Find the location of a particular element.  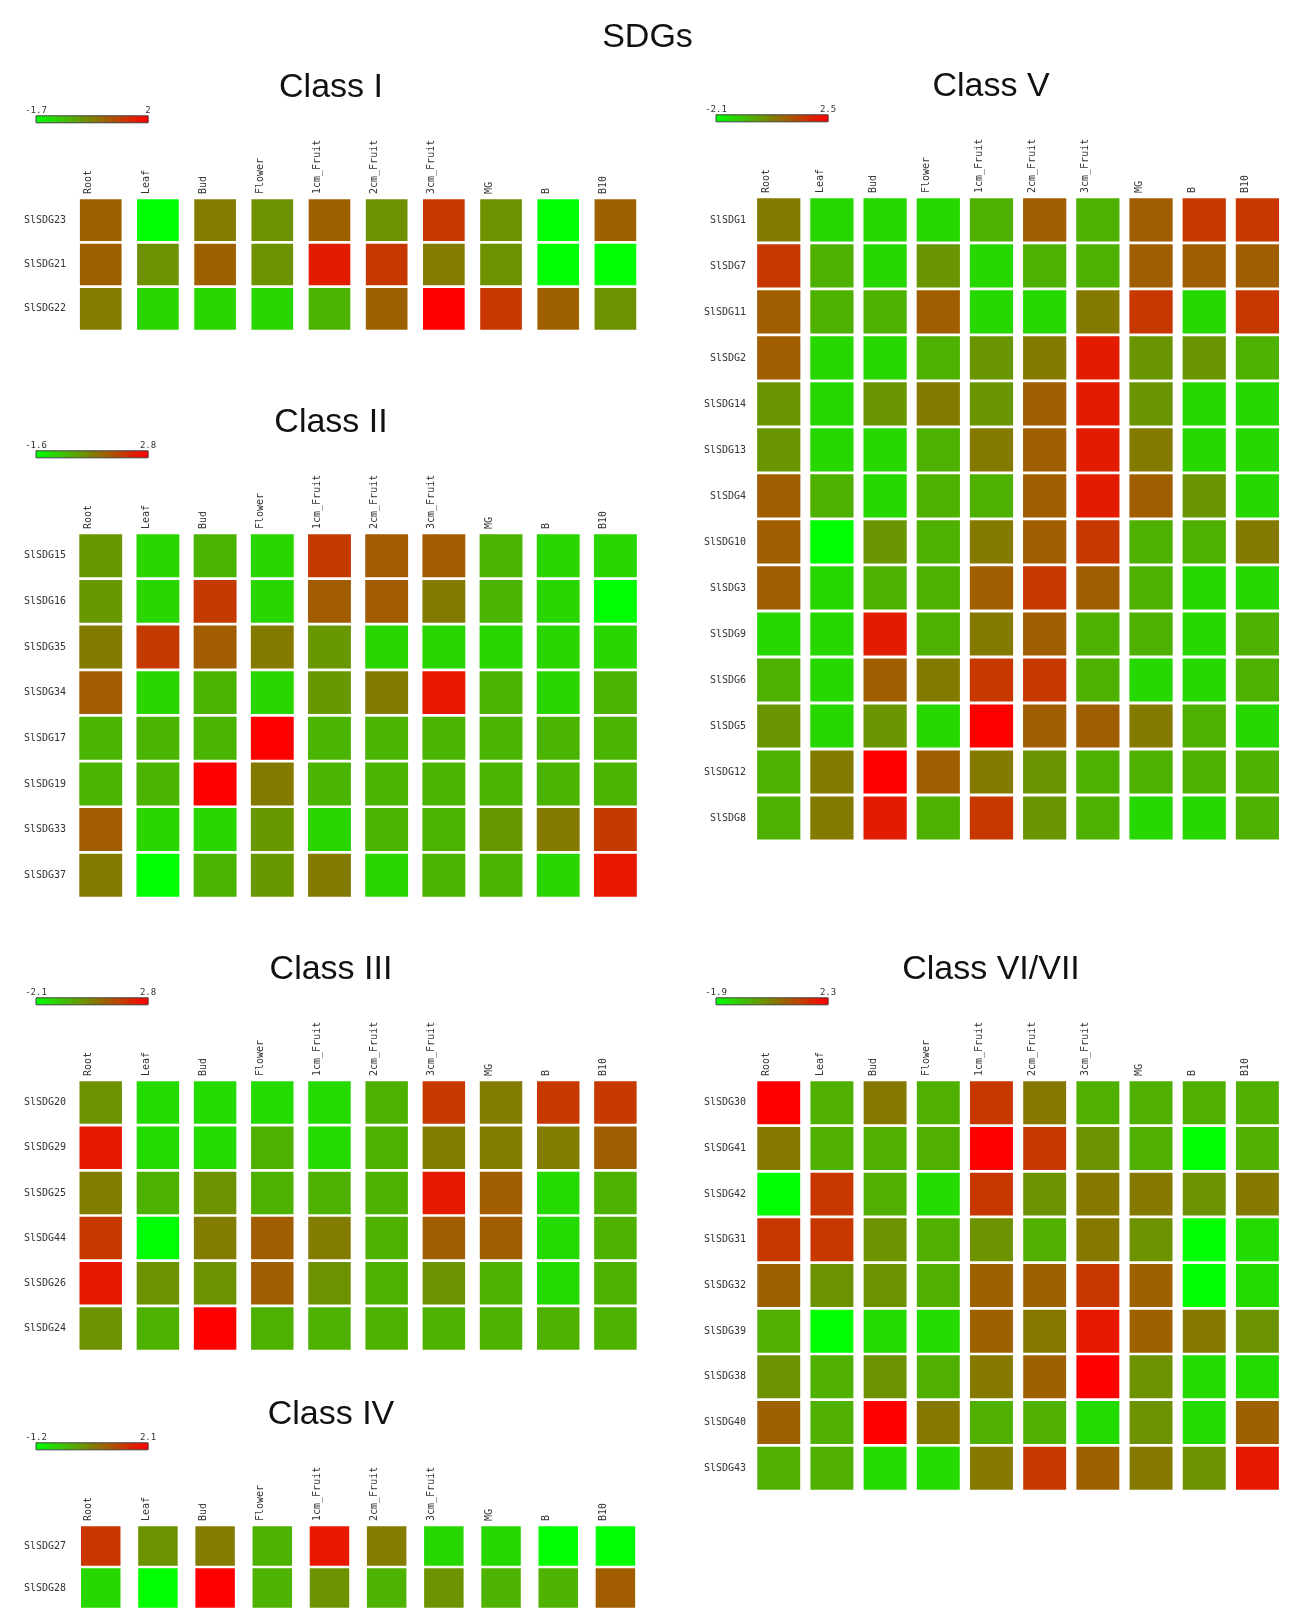

y-tick-label: SlSDG43 is located at coordinates (725, 1467).